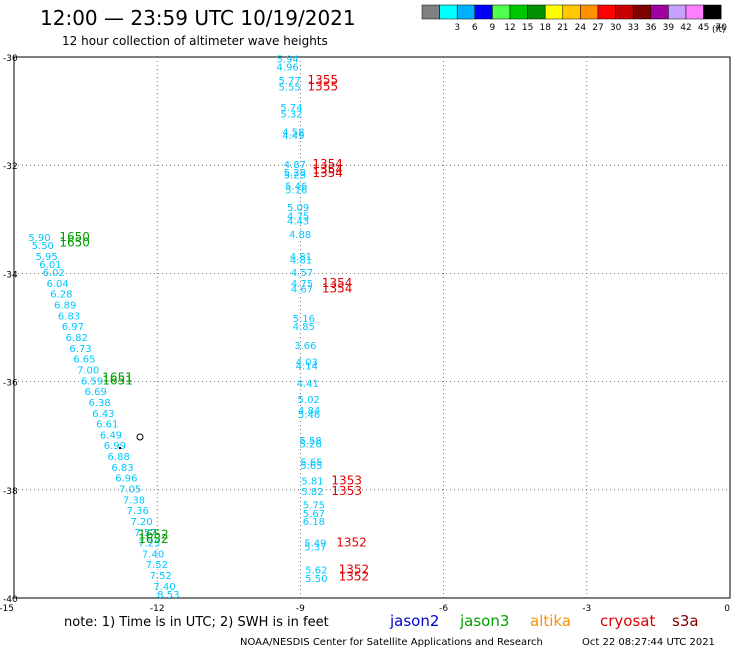  Describe the element at coordinates (312, 481) in the screenshot. I see `swh-point-label: 5.81` at that location.